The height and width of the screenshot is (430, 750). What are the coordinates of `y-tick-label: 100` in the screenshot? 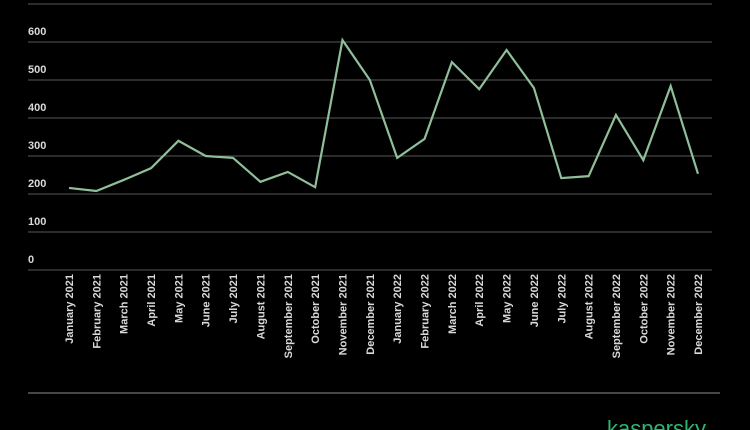 It's located at (37, 222).